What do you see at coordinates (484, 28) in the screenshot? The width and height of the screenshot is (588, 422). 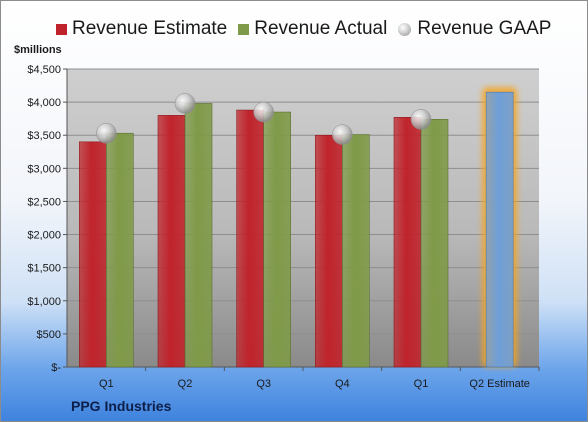 I see `legend-label-gaap: Revenue GAAP` at bounding box center [484, 28].